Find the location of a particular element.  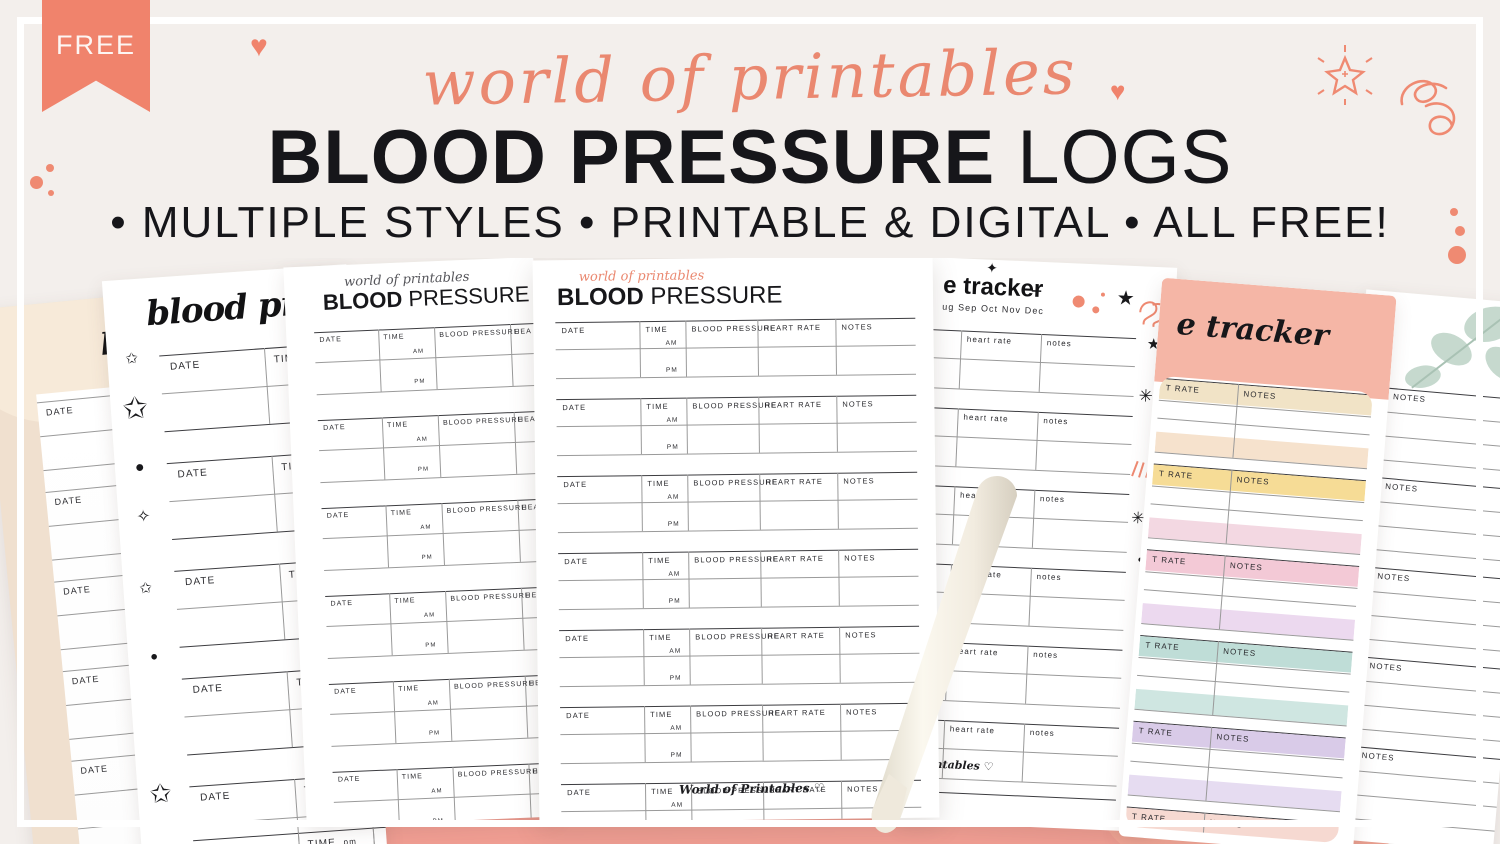

star-doodle-icon: ✦ is located at coordinates (992, 267).